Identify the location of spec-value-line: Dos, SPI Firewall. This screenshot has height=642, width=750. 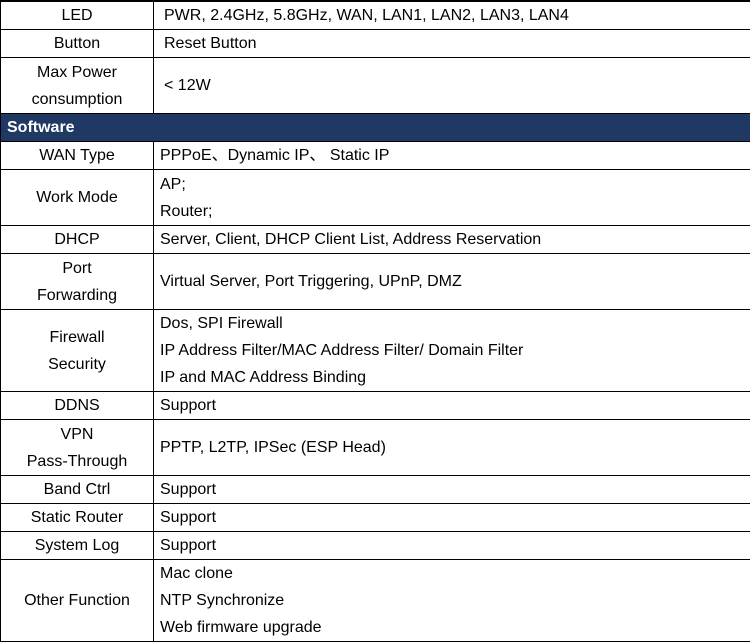
(452, 323).